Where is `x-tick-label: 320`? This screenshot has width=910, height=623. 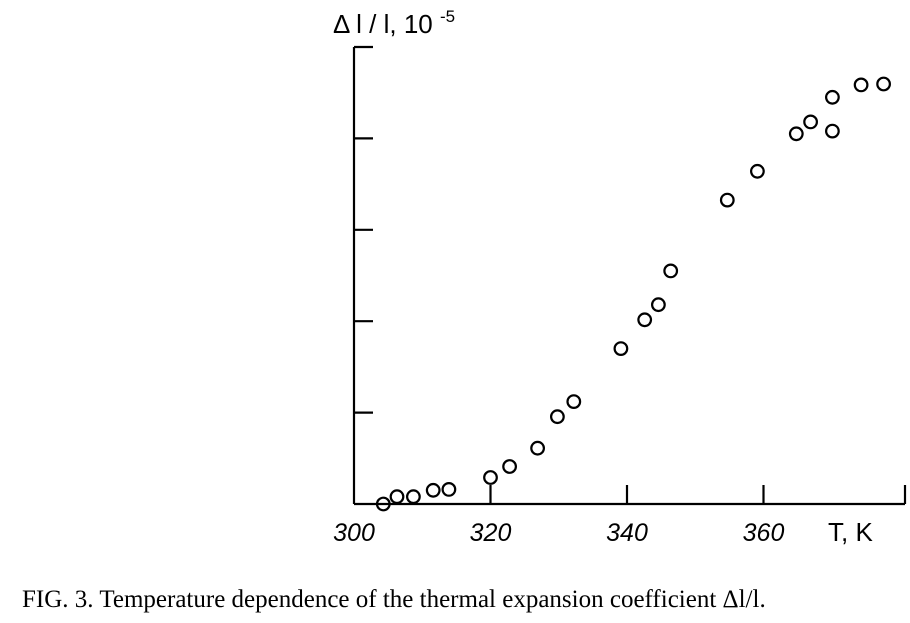
x-tick-label: 320 is located at coordinates (491, 533).